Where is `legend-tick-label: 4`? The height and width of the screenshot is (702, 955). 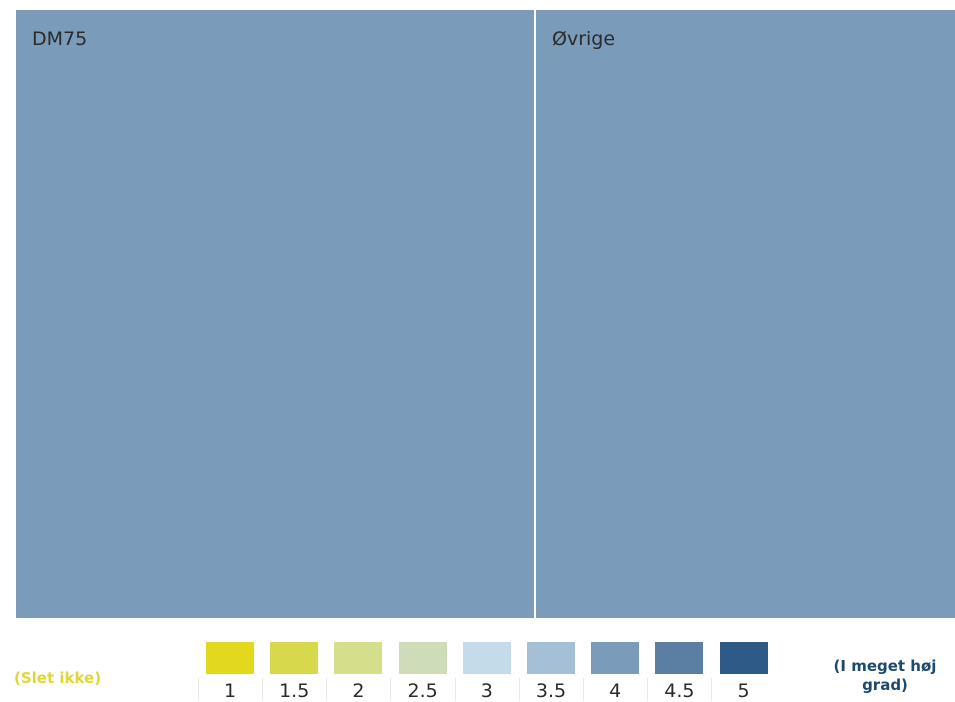
legend-tick-label: 4 is located at coordinates (615, 691).